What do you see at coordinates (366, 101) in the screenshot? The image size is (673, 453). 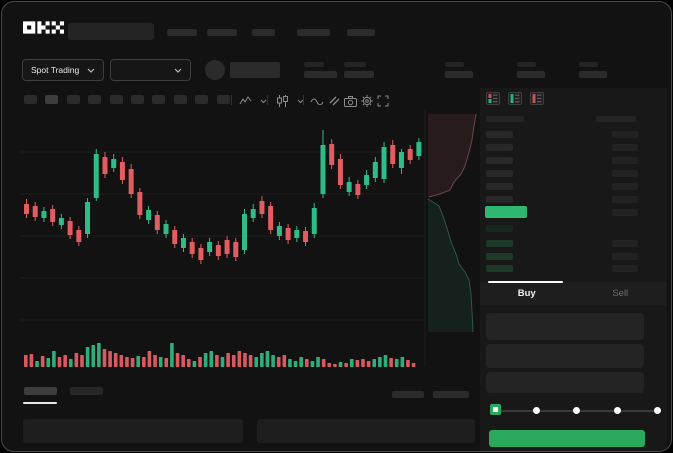 I see `settings-gear-icon` at bounding box center [366, 101].